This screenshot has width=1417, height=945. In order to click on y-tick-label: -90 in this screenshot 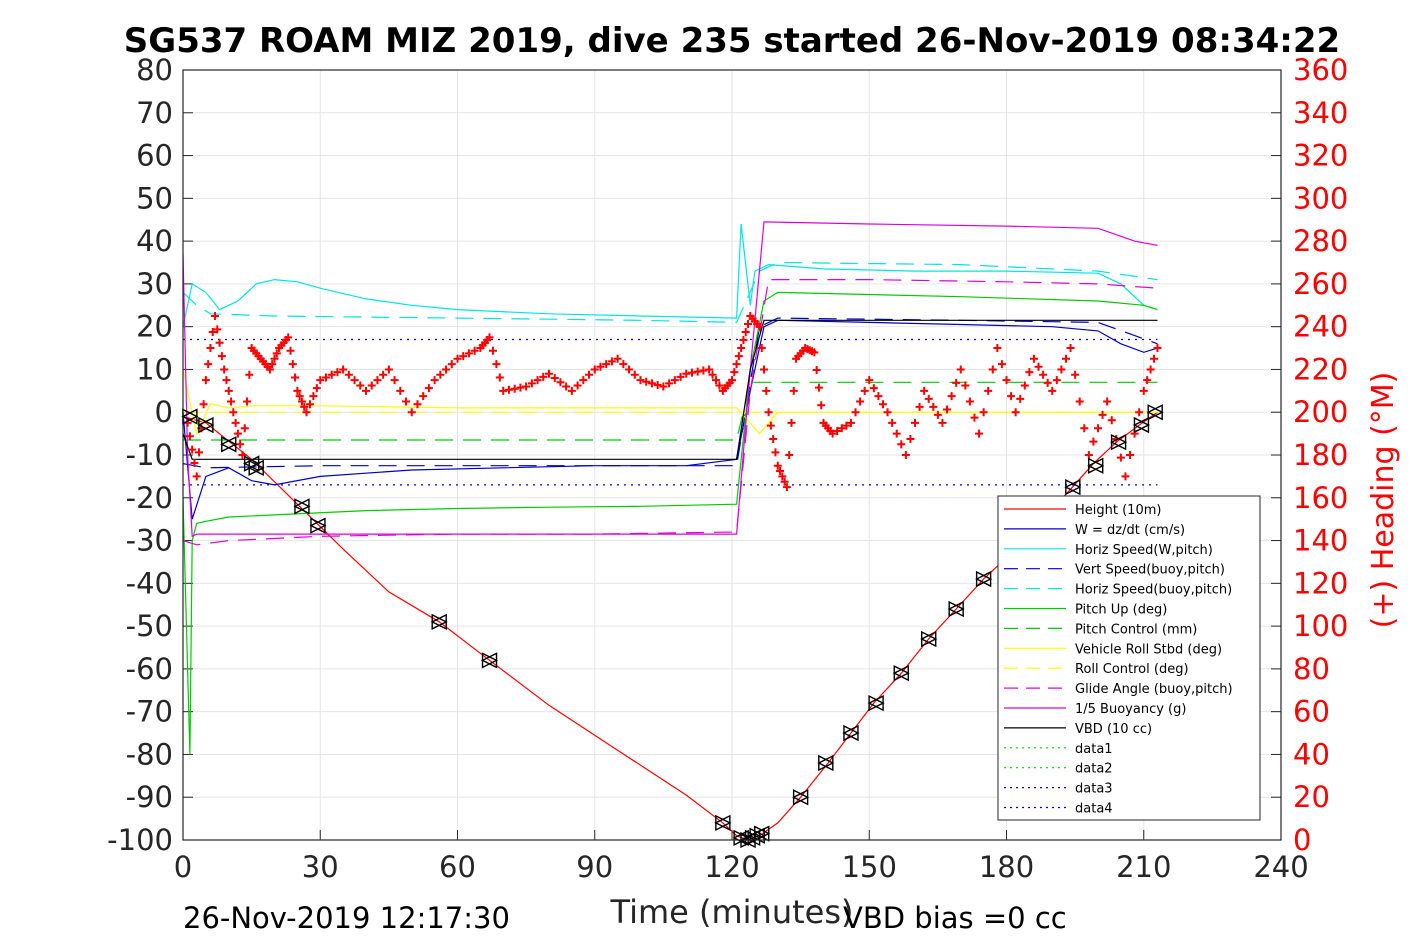, I will do `click(149, 797)`.